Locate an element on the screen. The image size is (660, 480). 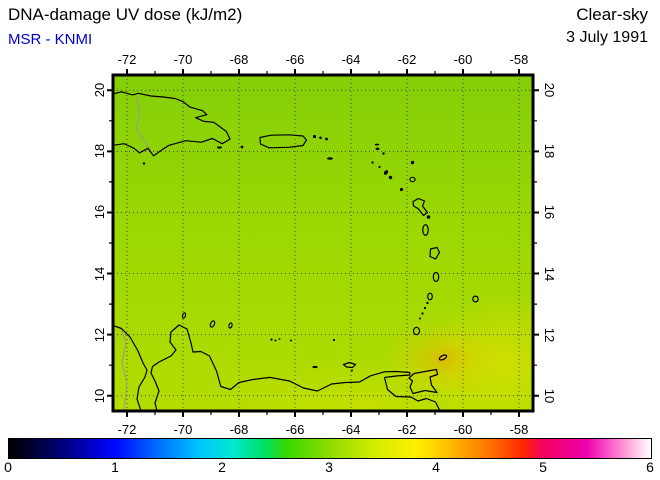
coast-barbados is located at coordinates (475, 299).